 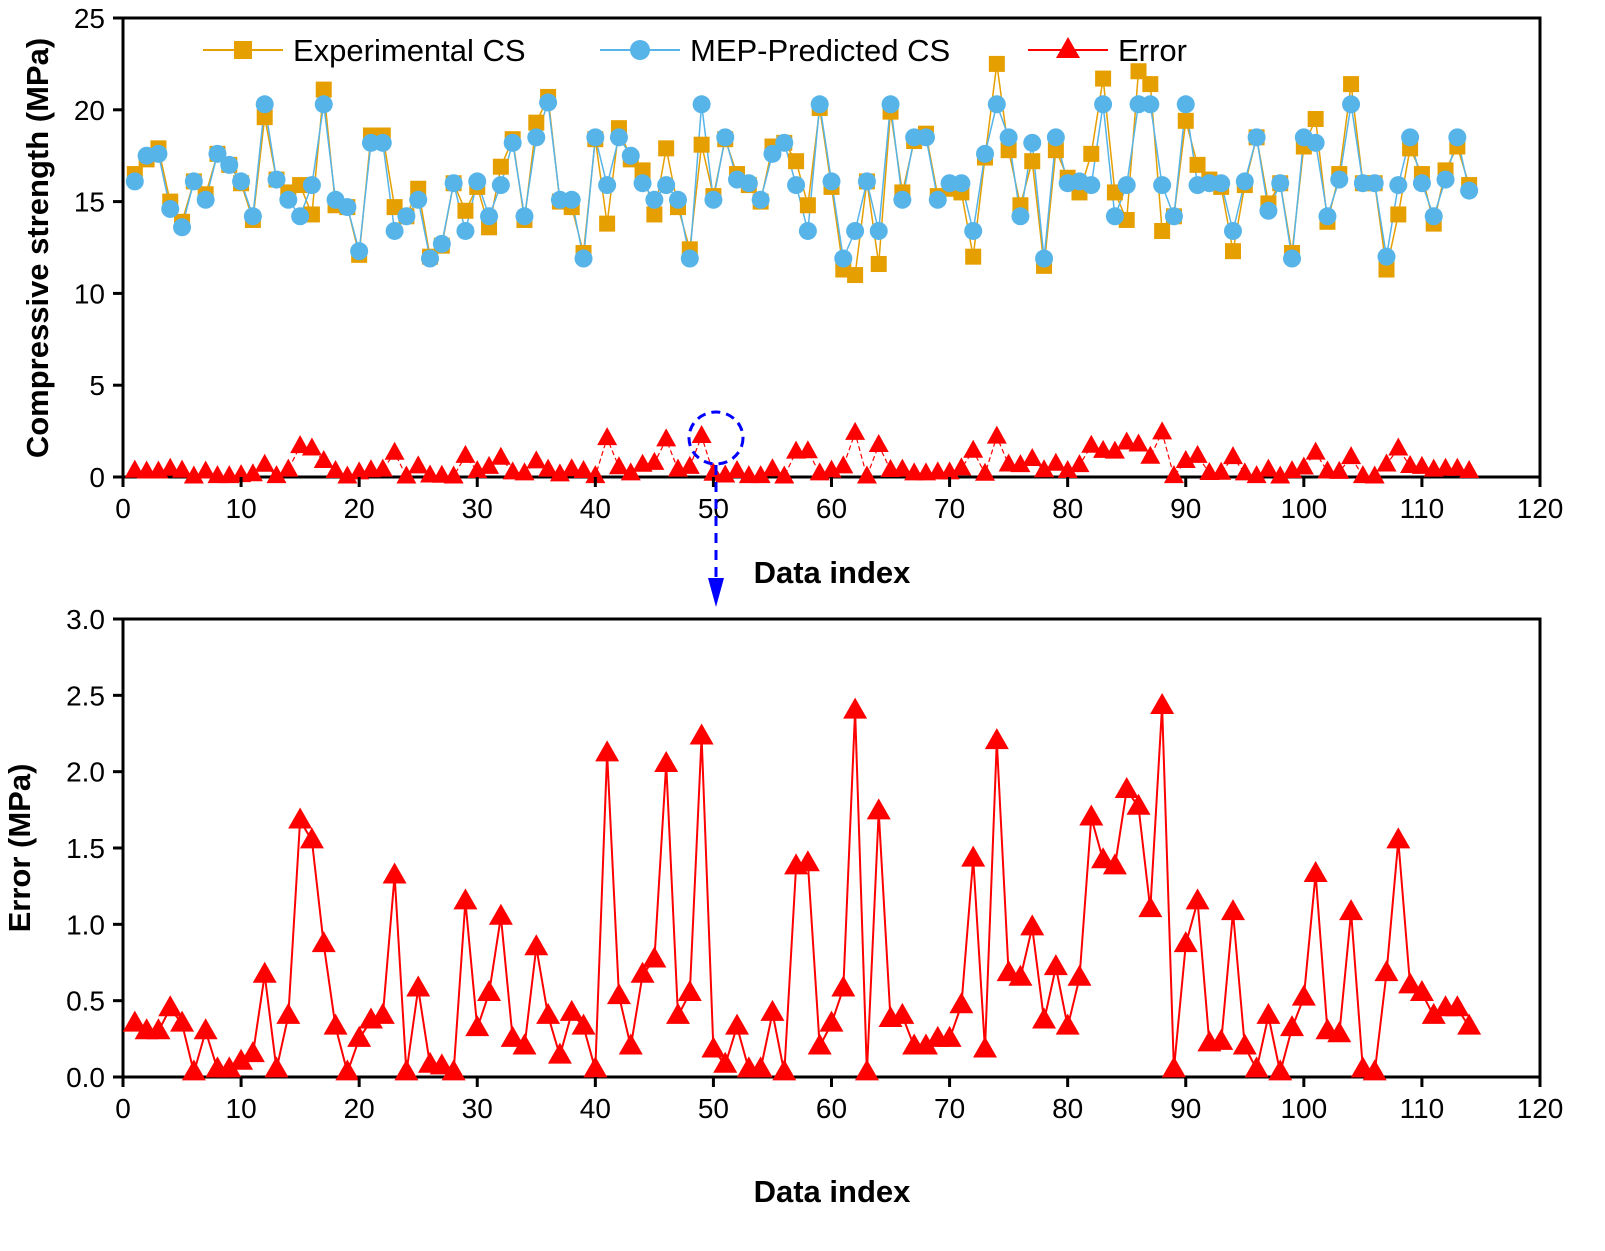 I want to click on top-x-axis-label: Data index, so click(x=833, y=572).